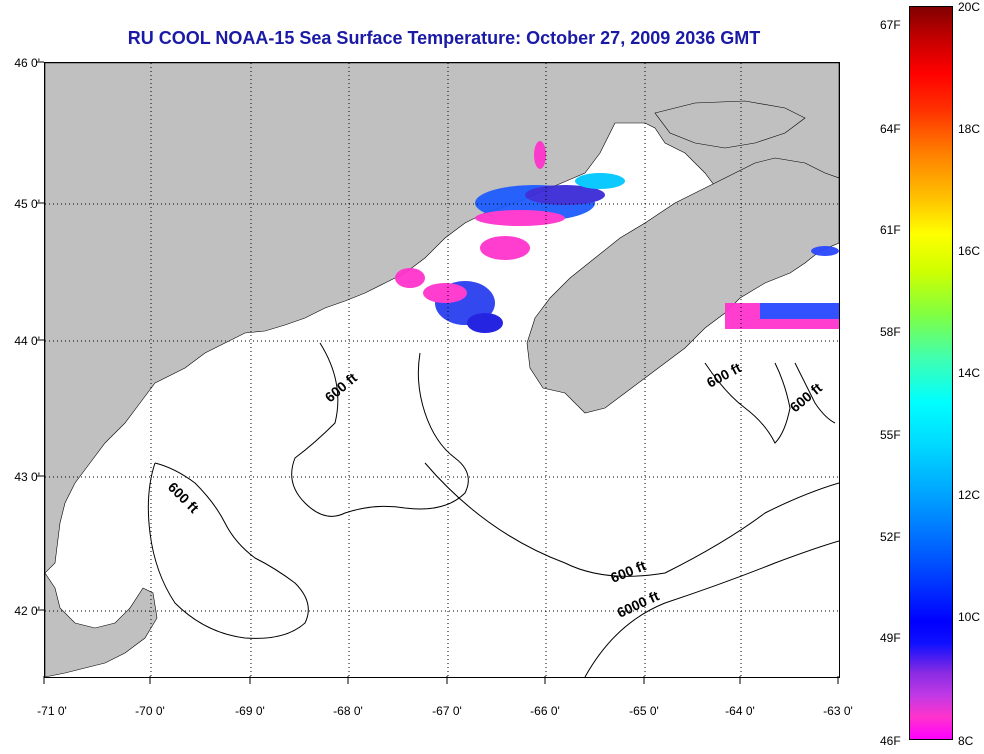 The width and height of the screenshot is (984, 754). I want to click on x-tick-label: -69 0', so click(250, 711).